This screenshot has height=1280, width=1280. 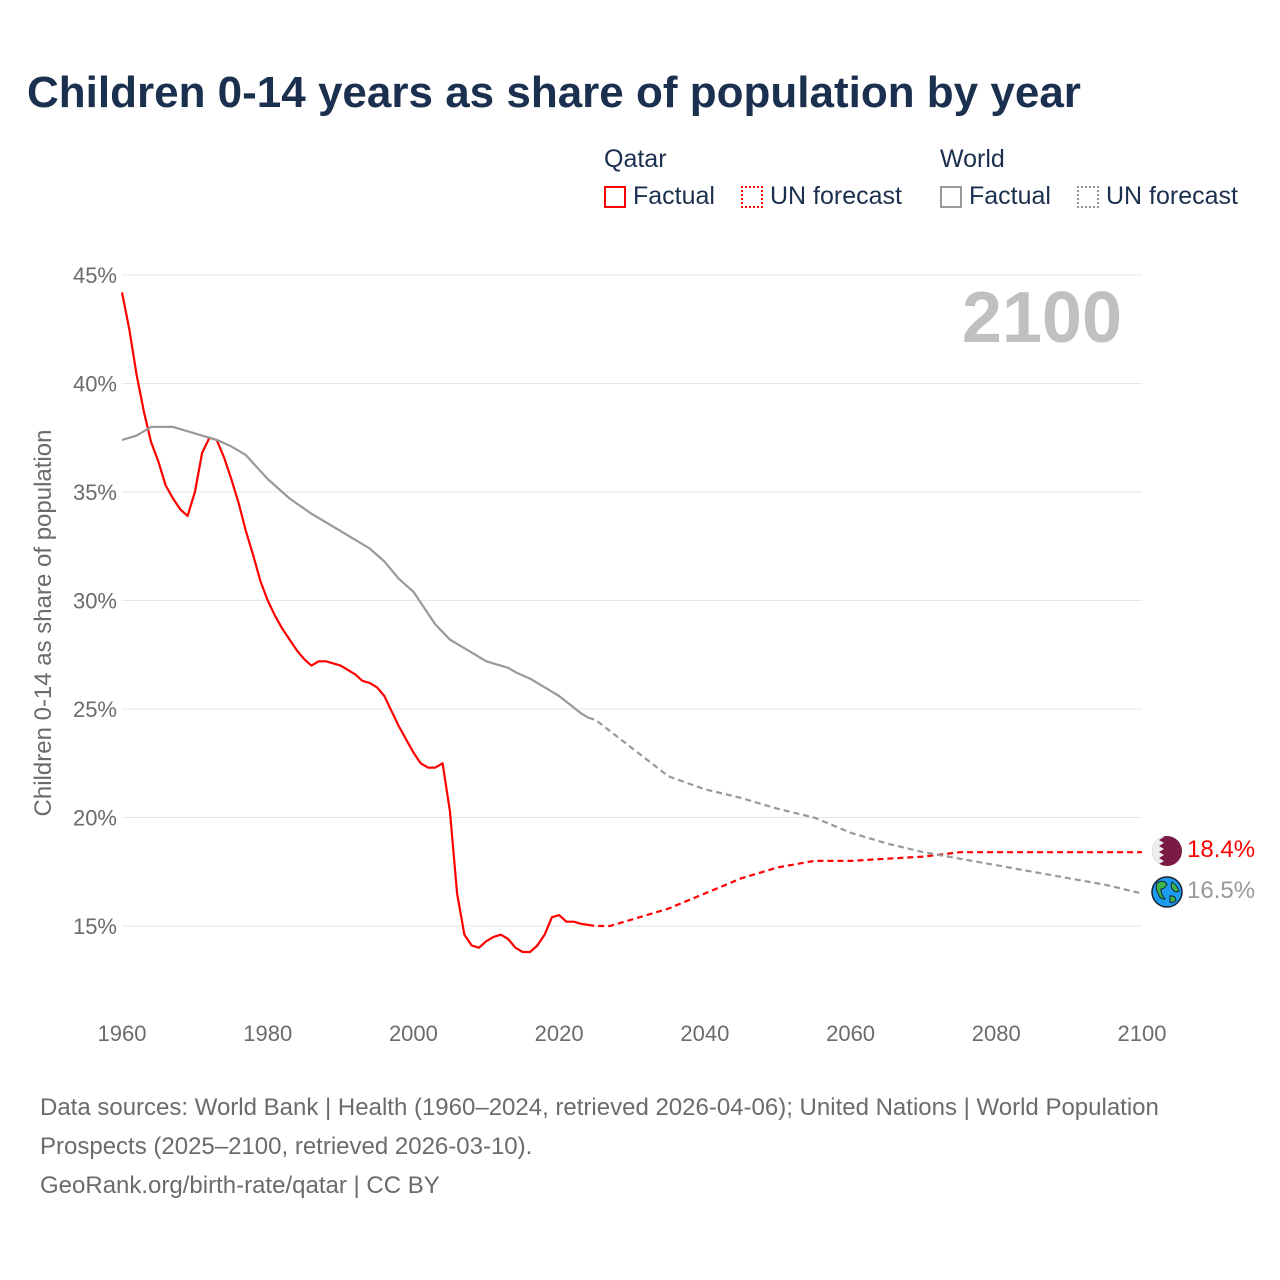 I want to click on x-tick-label: 2100, so click(x=1142, y=1033).